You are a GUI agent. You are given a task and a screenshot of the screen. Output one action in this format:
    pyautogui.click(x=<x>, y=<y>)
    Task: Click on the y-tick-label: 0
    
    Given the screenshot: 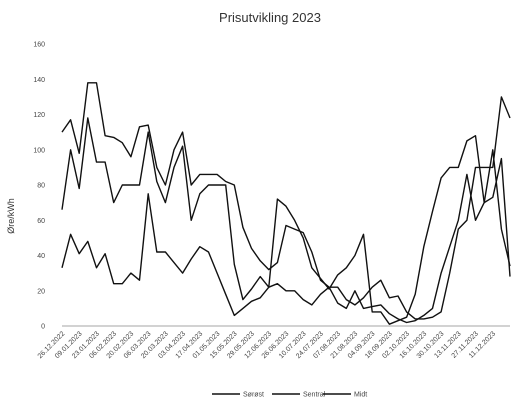 What is the action you would take?
    pyautogui.click(x=43, y=327)
    